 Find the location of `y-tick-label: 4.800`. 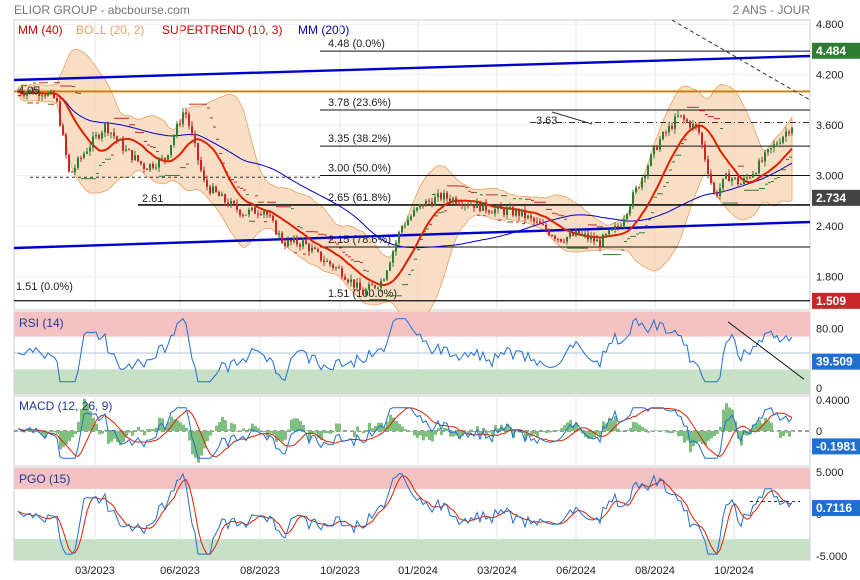

y-tick-label: 4.800 is located at coordinates (830, 25).